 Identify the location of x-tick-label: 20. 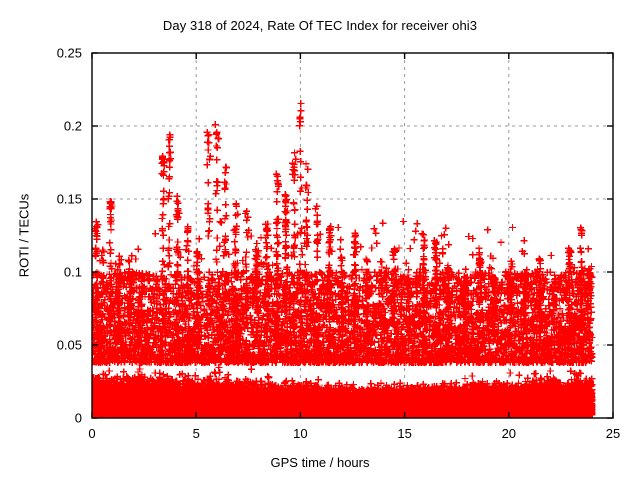
(509, 433).